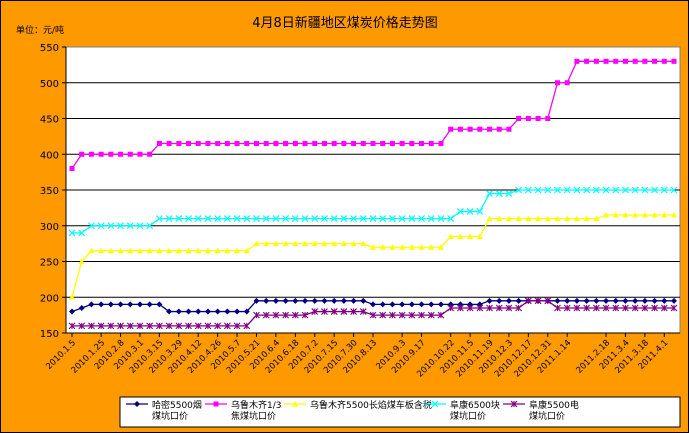 The image size is (689, 433). I want to click on y-tick-label: 200, so click(49, 298).